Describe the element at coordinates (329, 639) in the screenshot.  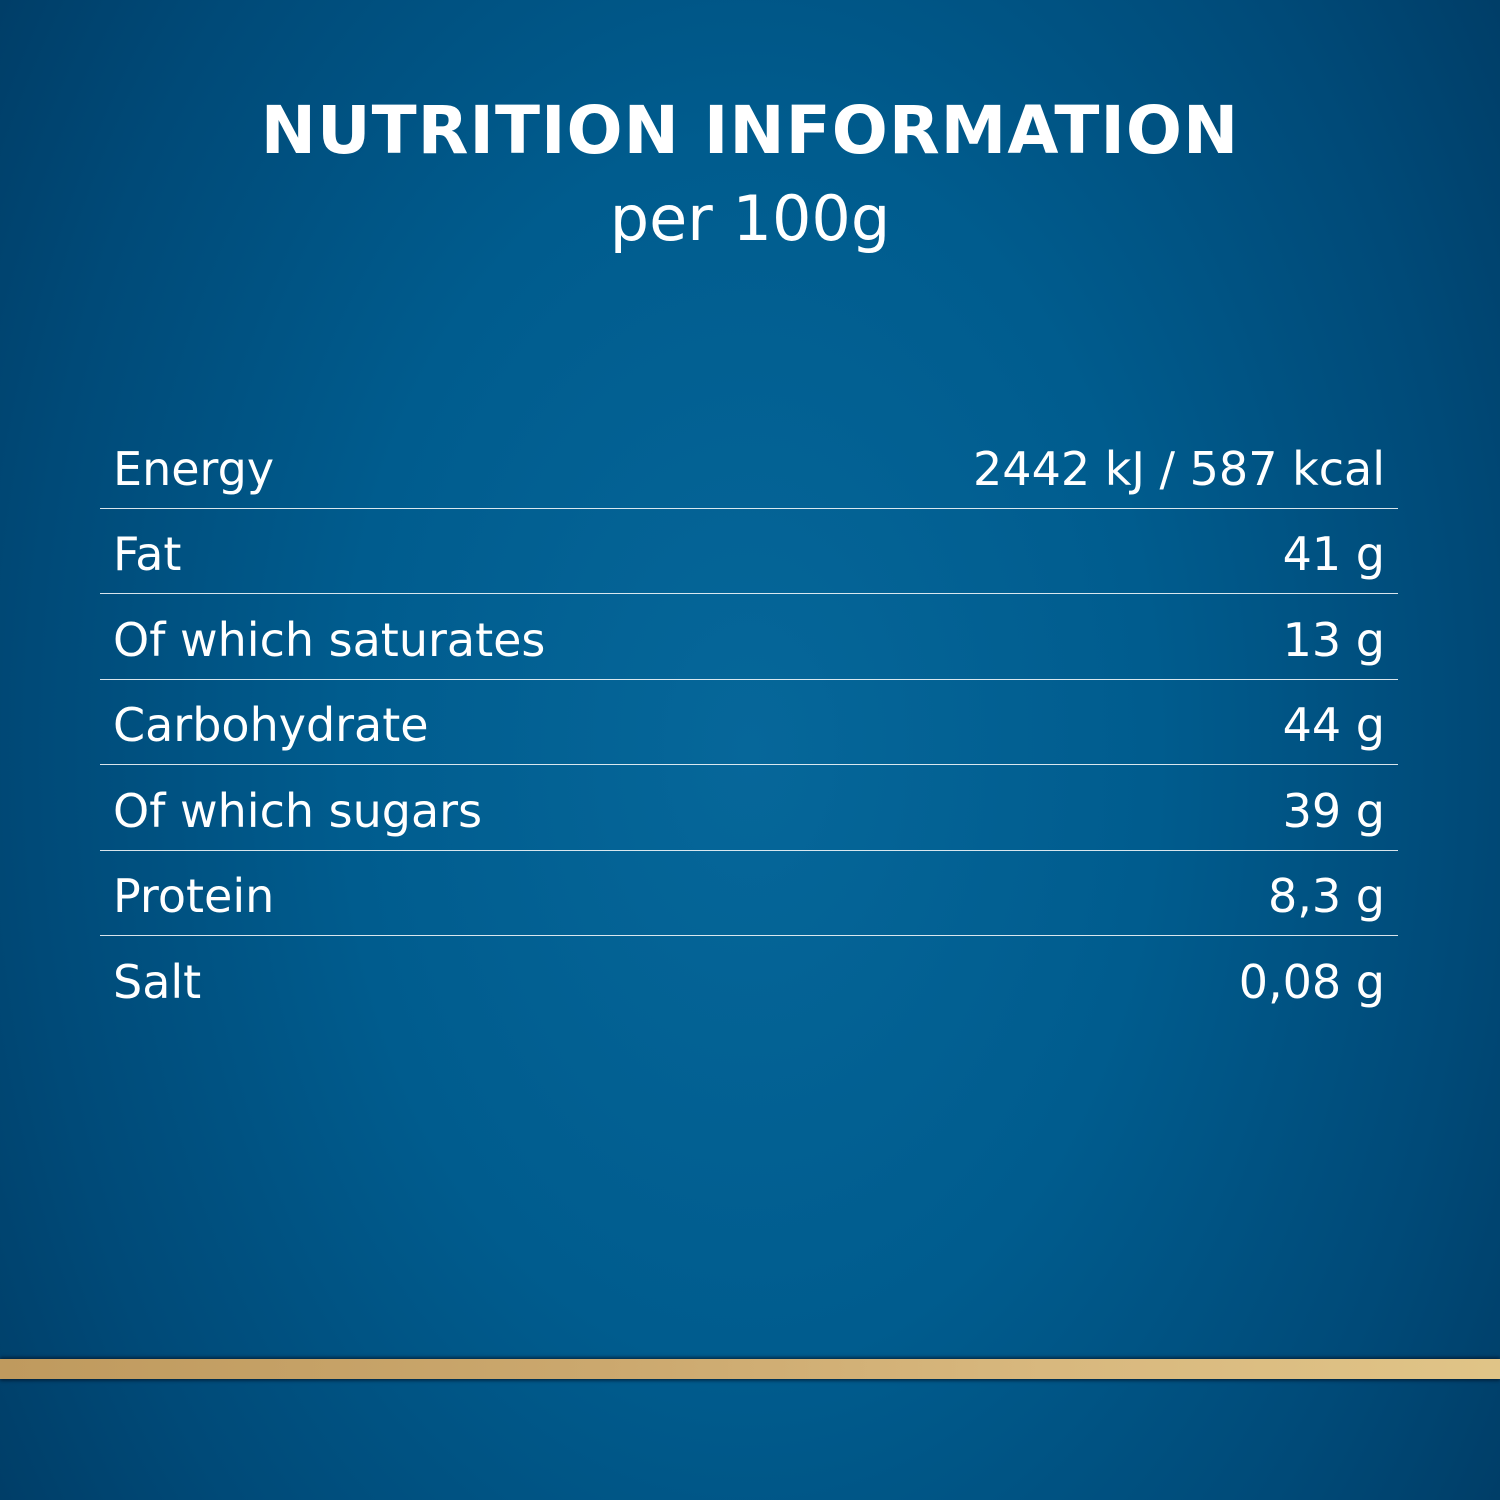
I see `row-label: Of which saturates` at that location.